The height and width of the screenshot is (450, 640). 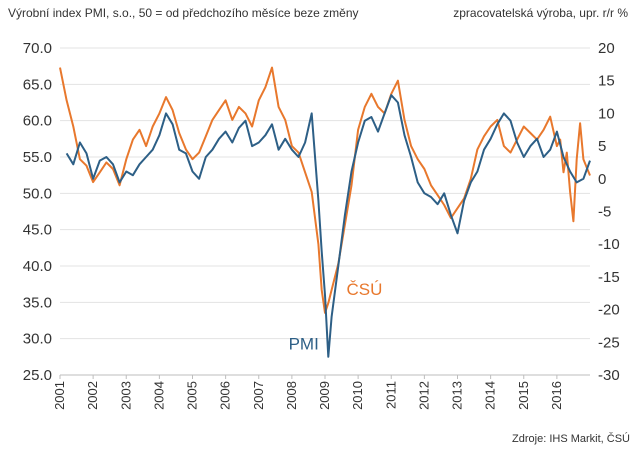 What do you see at coordinates (609, 277) in the screenshot?
I see `y-right-tick-label: -15` at bounding box center [609, 277].